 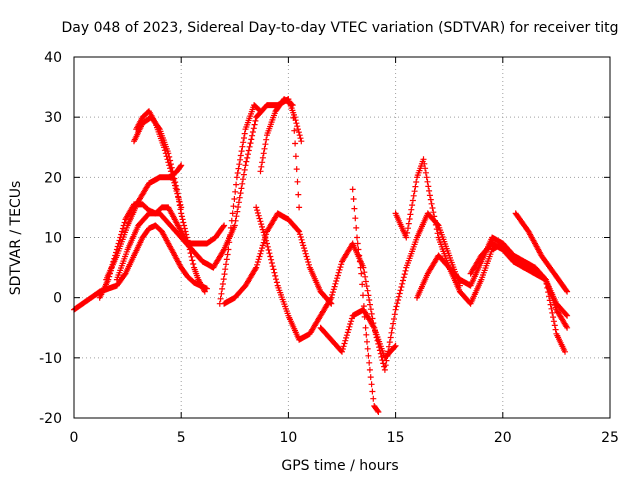 I want to click on x-tick-label: 15, so click(x=396, y=438).